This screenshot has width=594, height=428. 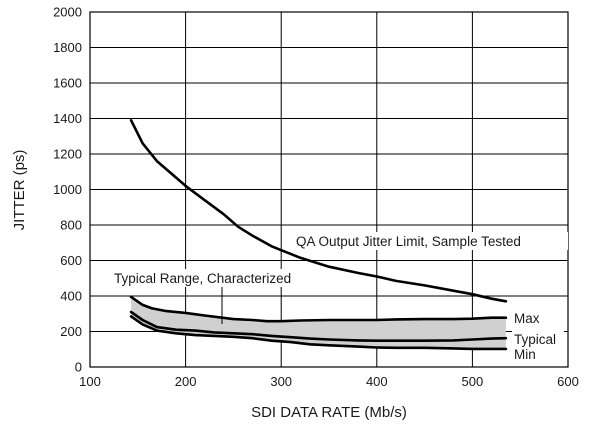 What do you see at coordinates (473, 381) in the screenshot?
I see `x-tick-label: 500` at bounding box center [473, 381].